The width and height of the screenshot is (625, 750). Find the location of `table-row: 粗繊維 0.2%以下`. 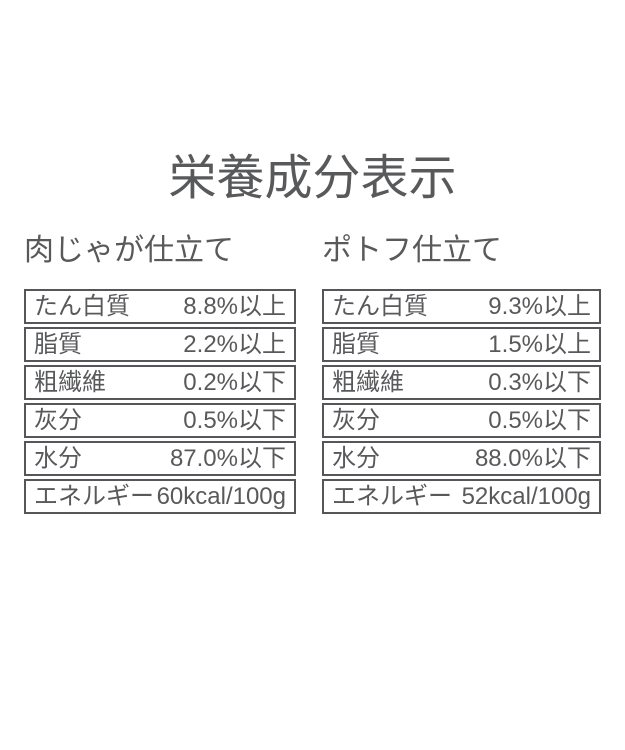

table-row: 粗繊維 0.2%以下 is located at coordinates (160, 382).